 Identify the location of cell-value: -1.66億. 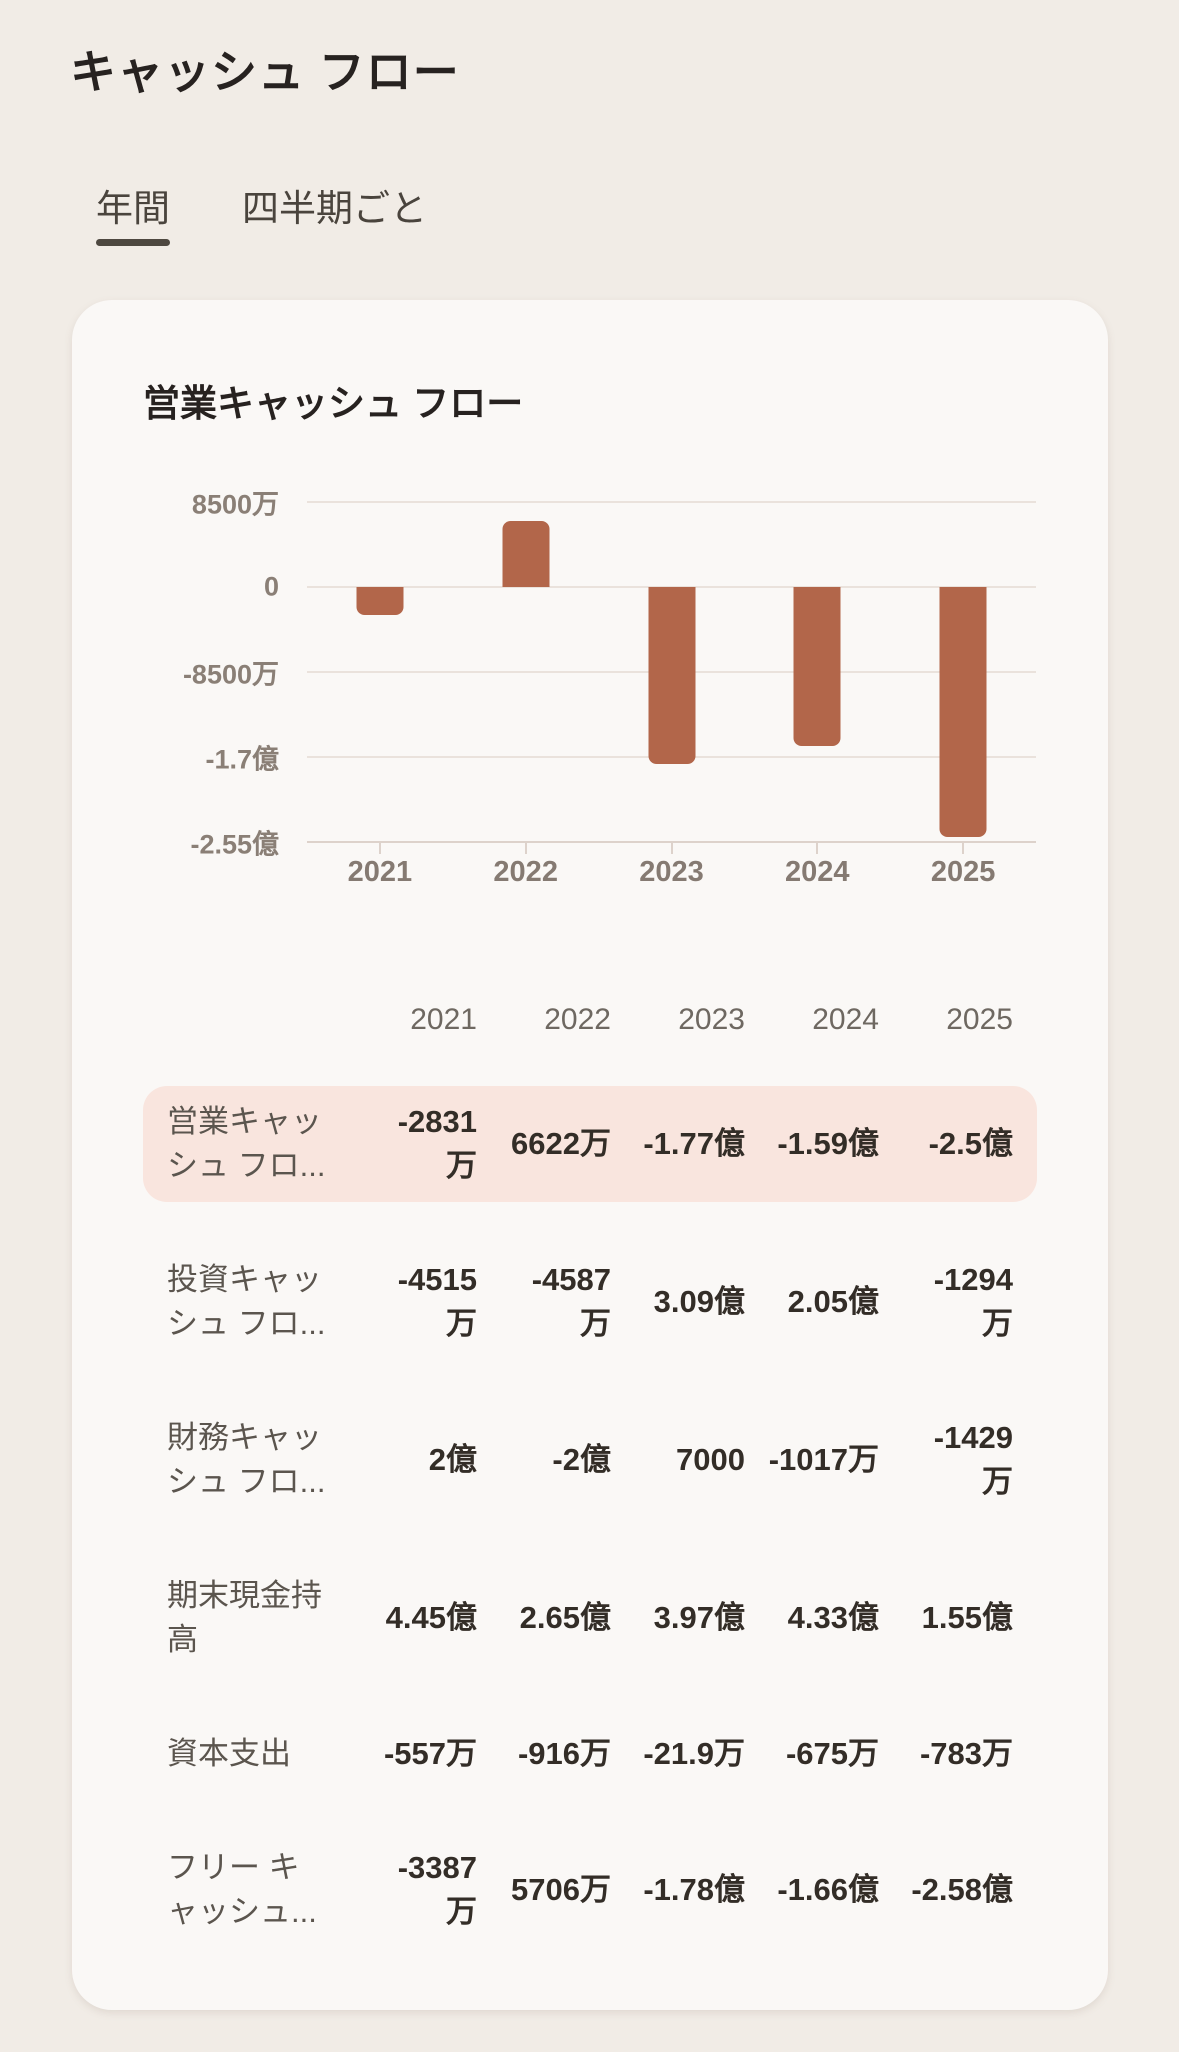
(828, 1889).